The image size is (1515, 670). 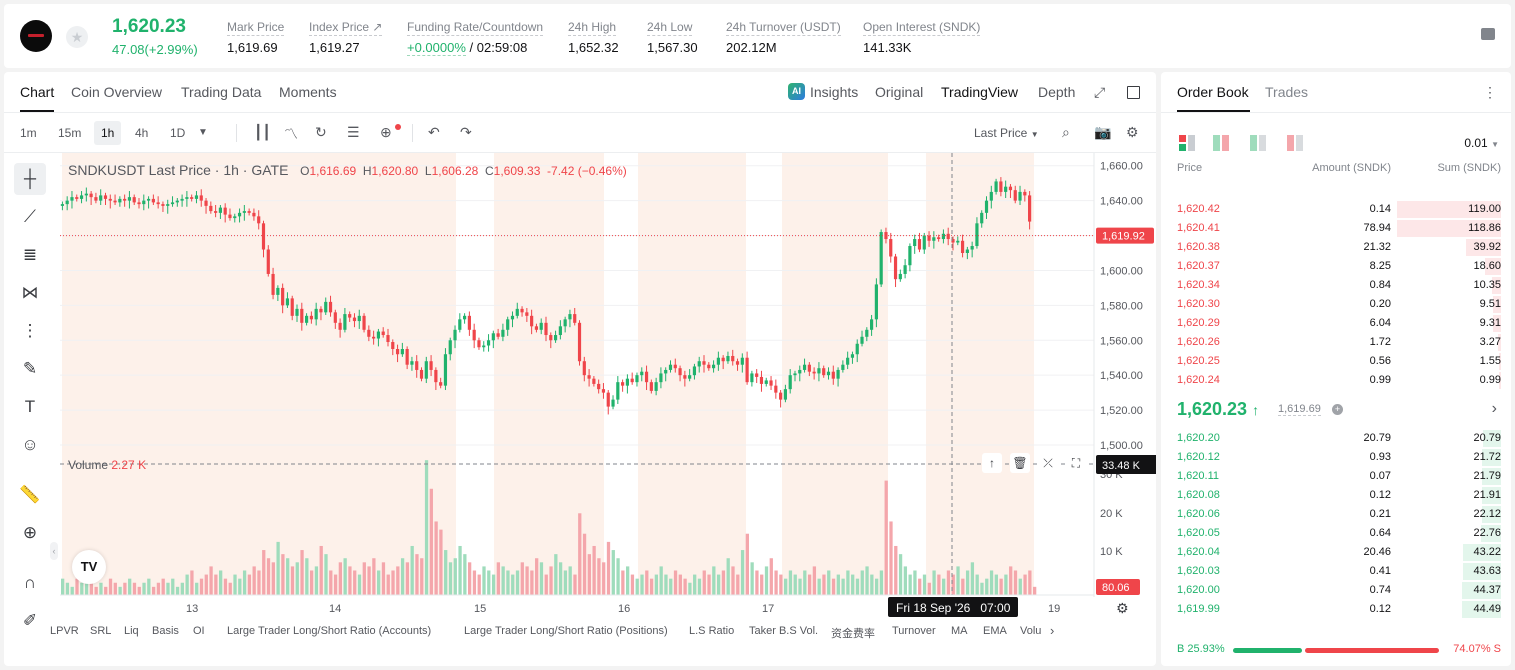 What do you see at coordinates (308, 92) in the screenshot?
I see `tab-moments: Moments` at bounding box center [308, 92].